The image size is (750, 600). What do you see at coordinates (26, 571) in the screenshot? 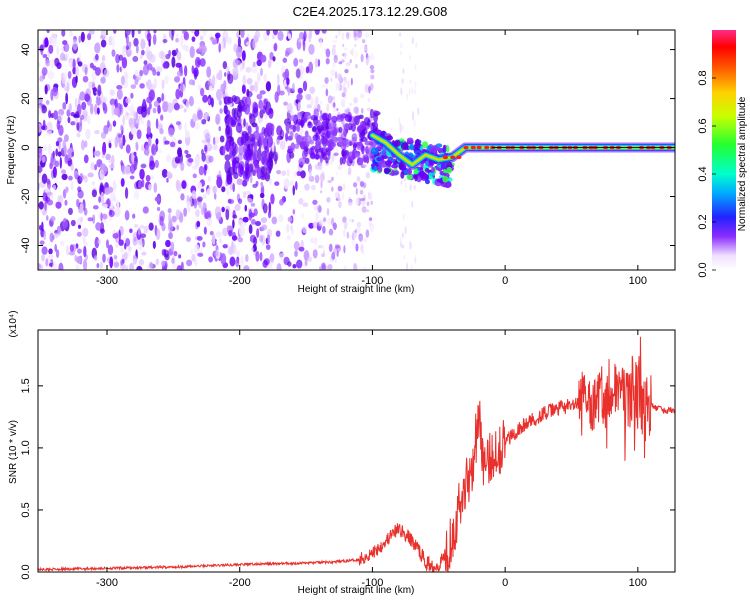
I see `y-tick-label: 0.0` at bounding box center [26, 571].